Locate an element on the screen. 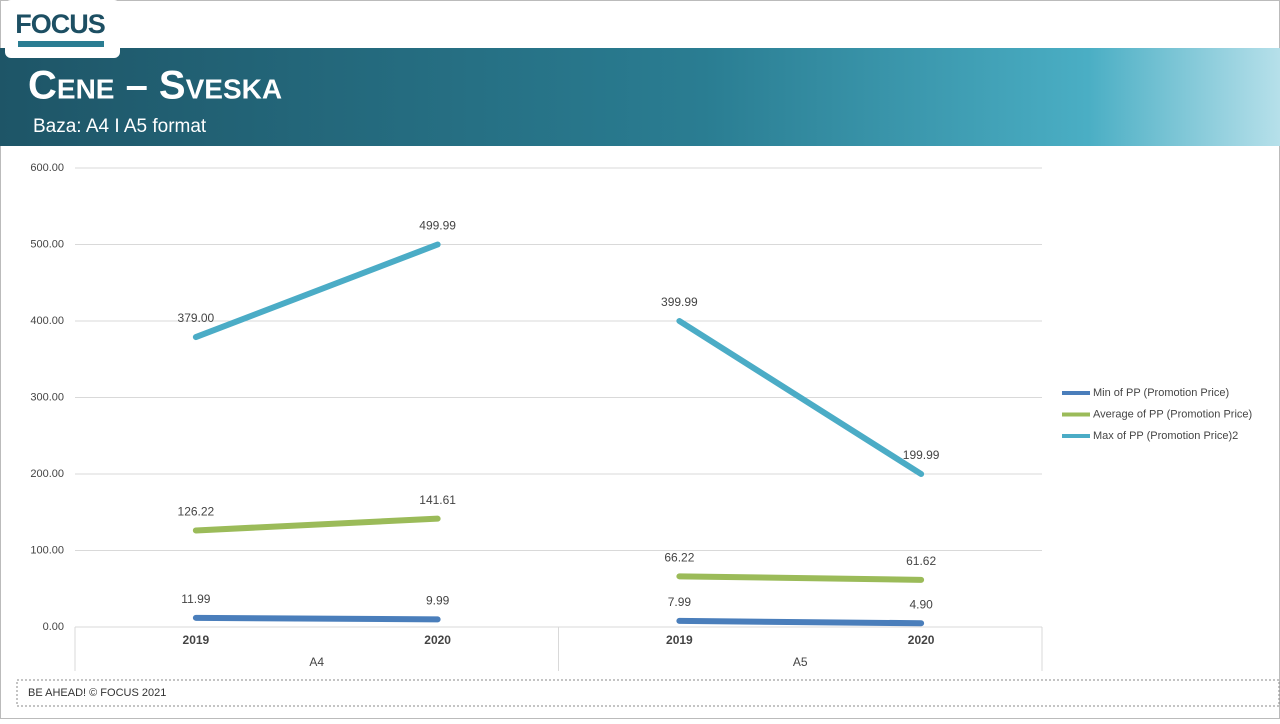  data-label: 11.99 is located at coordinates (195, 599).